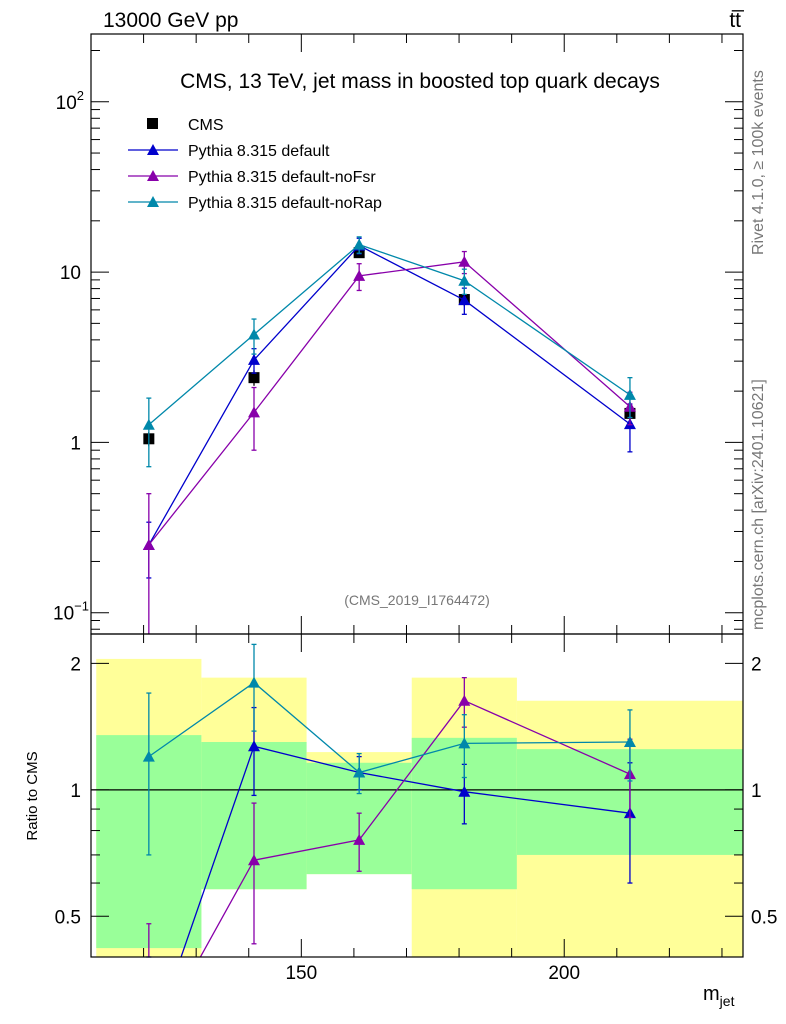 The width and height of the screenshot is (786, 1024). I want to click on ratio-ytick-label-right-1: 1, so click(756, 791).